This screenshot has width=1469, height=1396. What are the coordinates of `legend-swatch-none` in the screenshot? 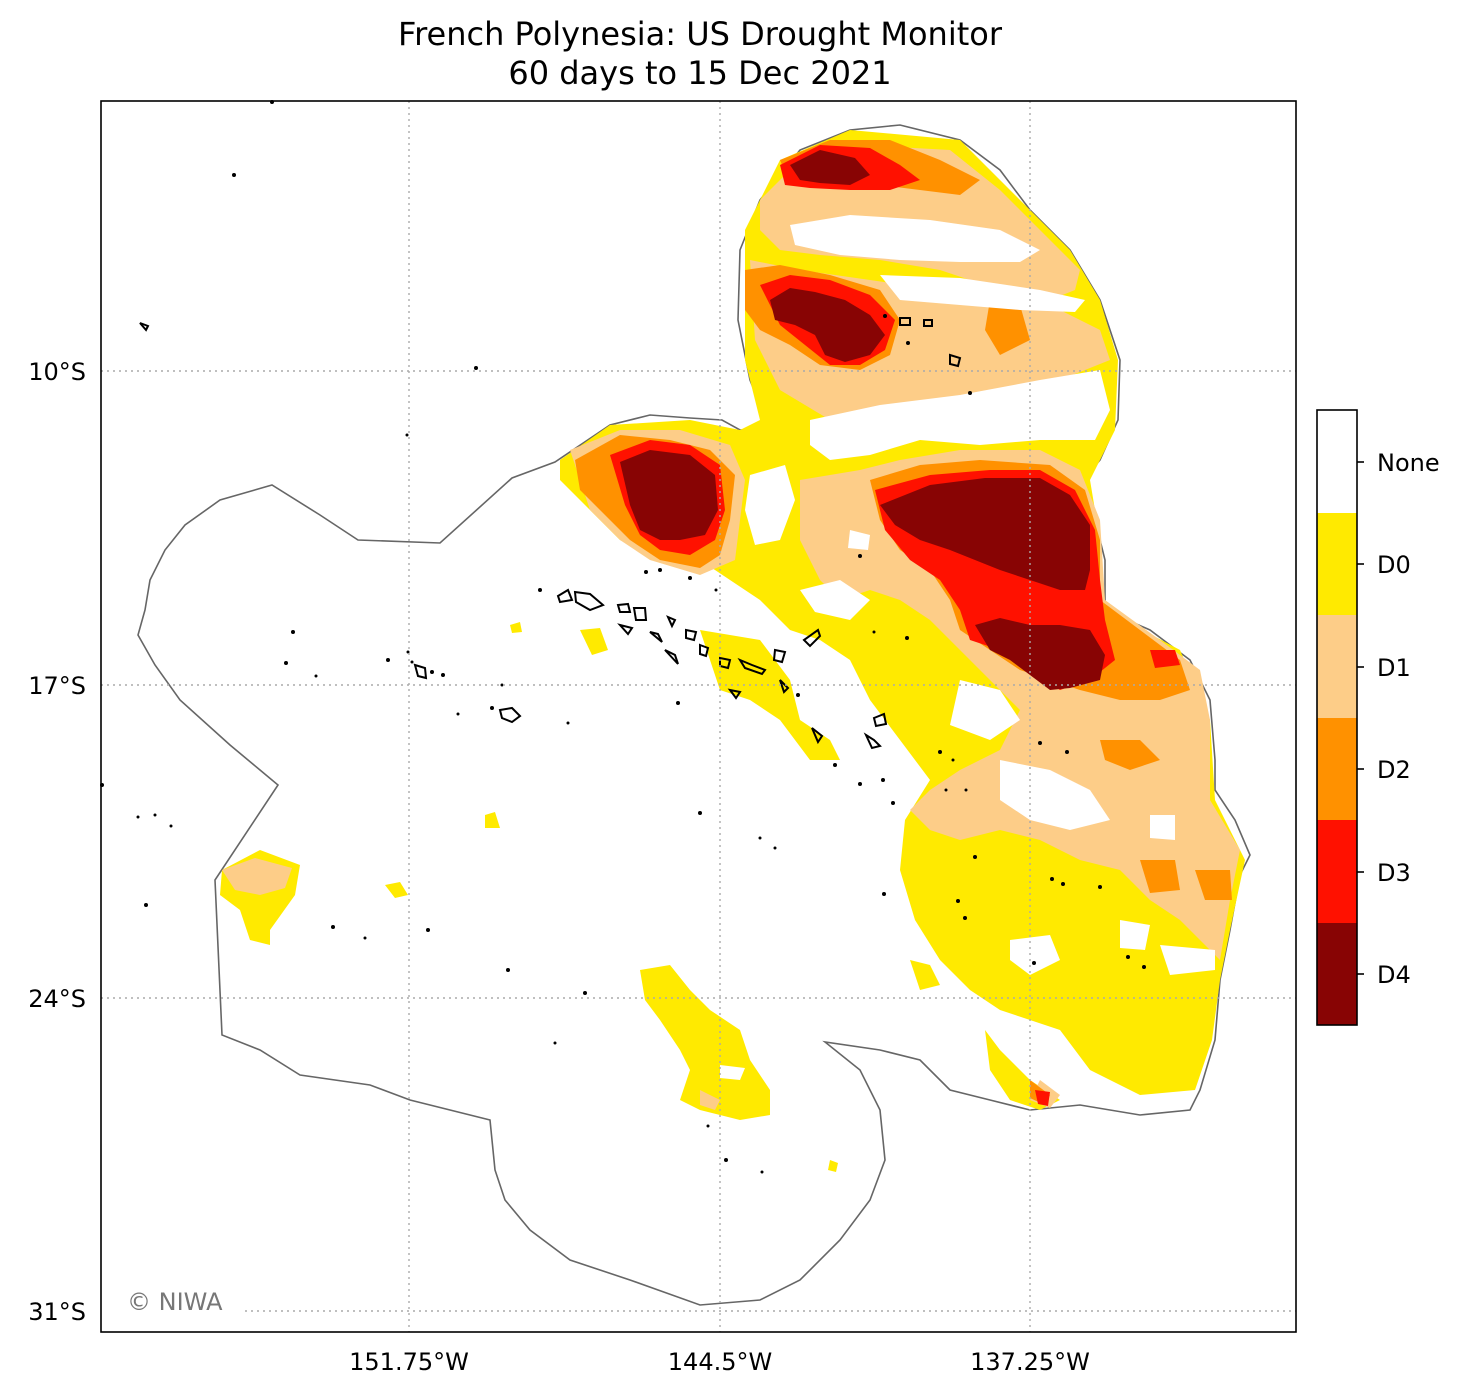 It's located at (1337, 461).